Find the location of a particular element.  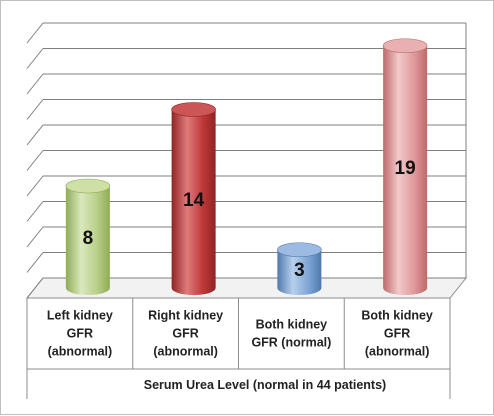

data-label: 3 is located at coordinates (299, 270).